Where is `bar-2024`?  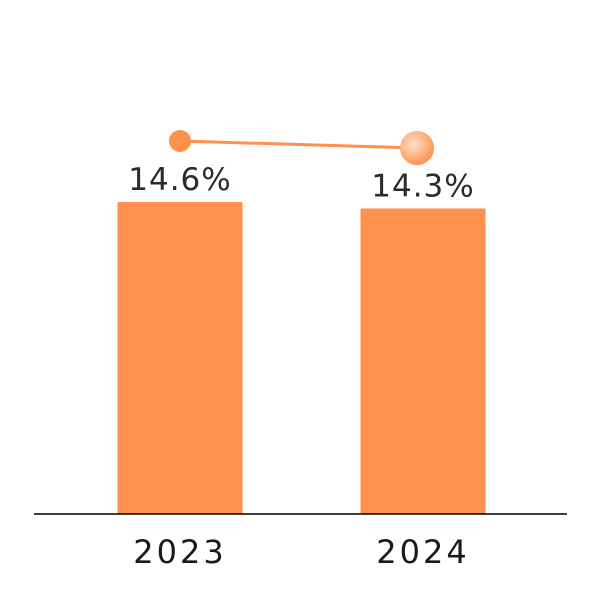 bar-2024 is located at coordinates (423, 361).